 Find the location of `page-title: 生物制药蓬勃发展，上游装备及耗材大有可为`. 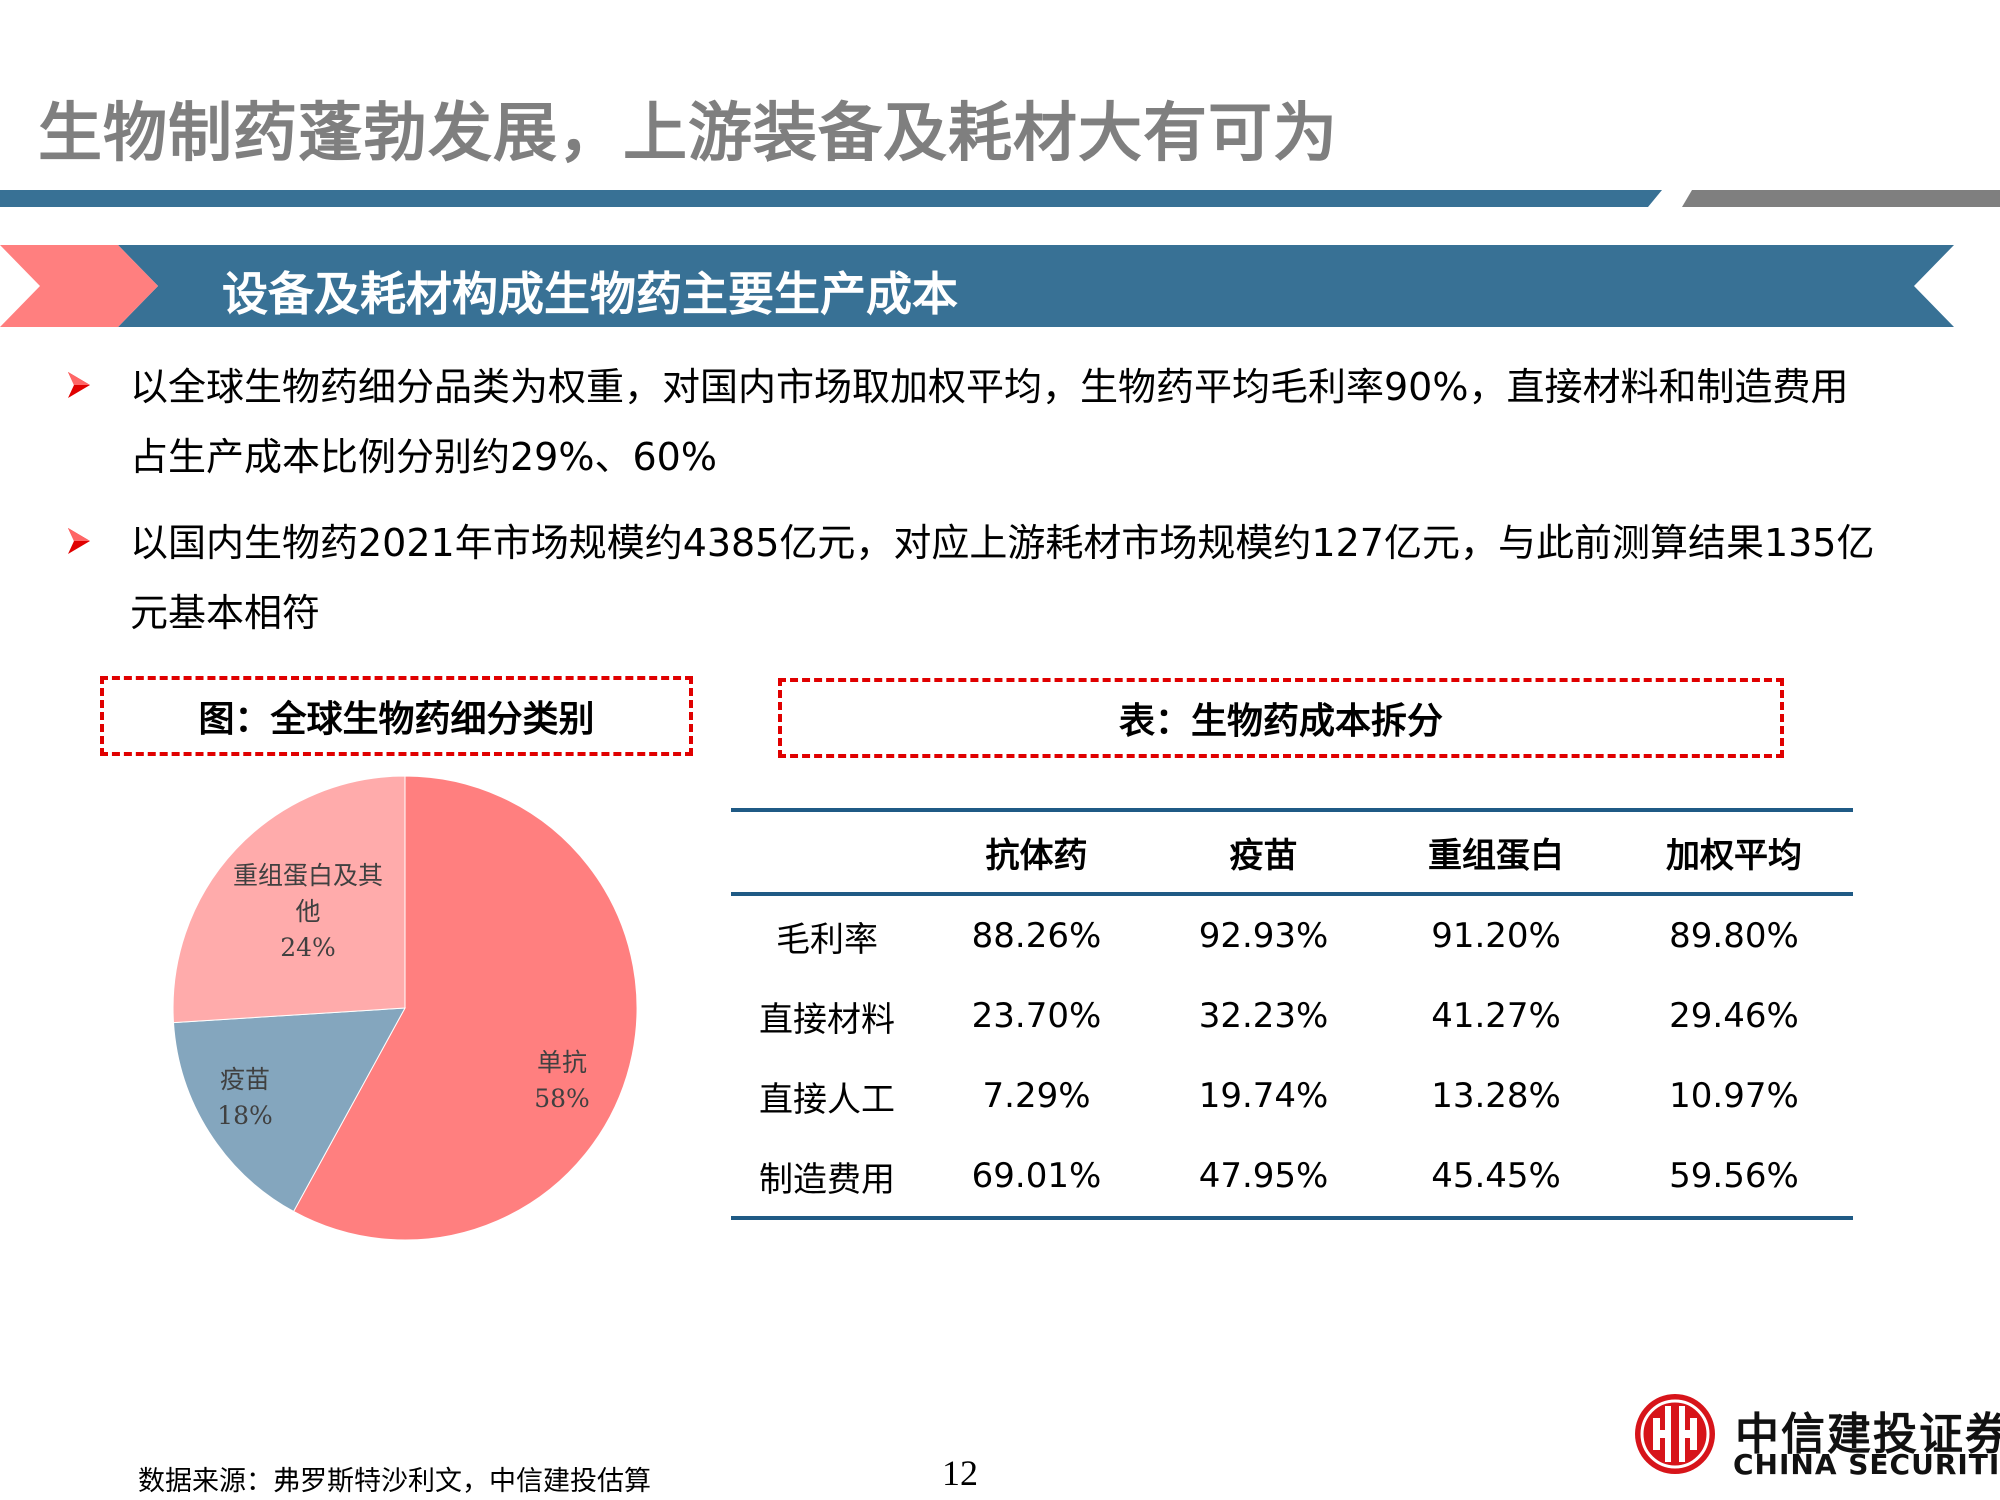

page-title: 生物制药蓬勃发展，上游装备及耗材大有可为 is located at coordinates (688, 134).